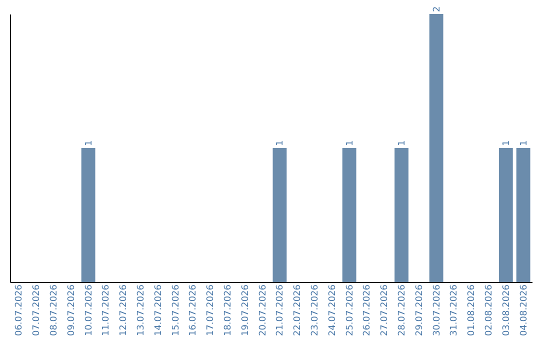  What do you see at coordinates (350, 310) in the screenshot?
I see `x-tick-label: 25.07.2026` at bounding box center [350, 310].